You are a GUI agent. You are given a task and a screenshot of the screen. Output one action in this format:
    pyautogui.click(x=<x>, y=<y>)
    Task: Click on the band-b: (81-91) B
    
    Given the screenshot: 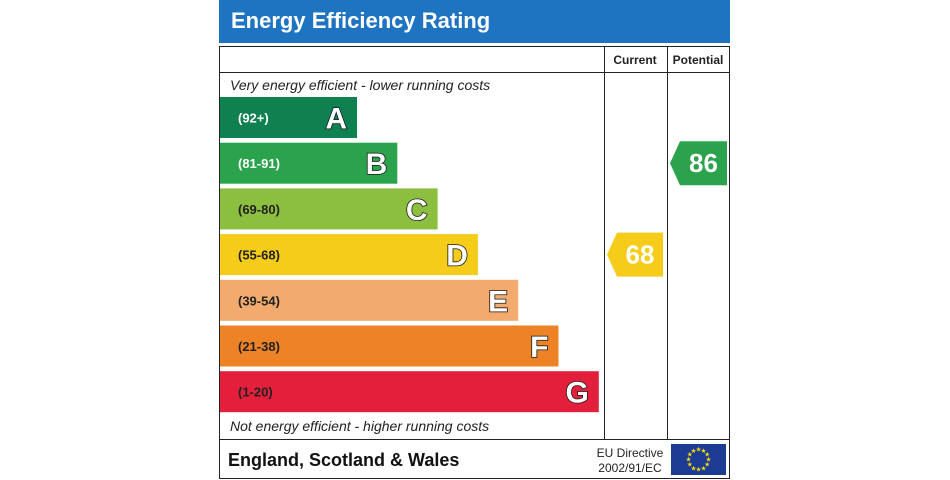 What is the action you would take?
    pyautogui.click(x=309, y=163)
    